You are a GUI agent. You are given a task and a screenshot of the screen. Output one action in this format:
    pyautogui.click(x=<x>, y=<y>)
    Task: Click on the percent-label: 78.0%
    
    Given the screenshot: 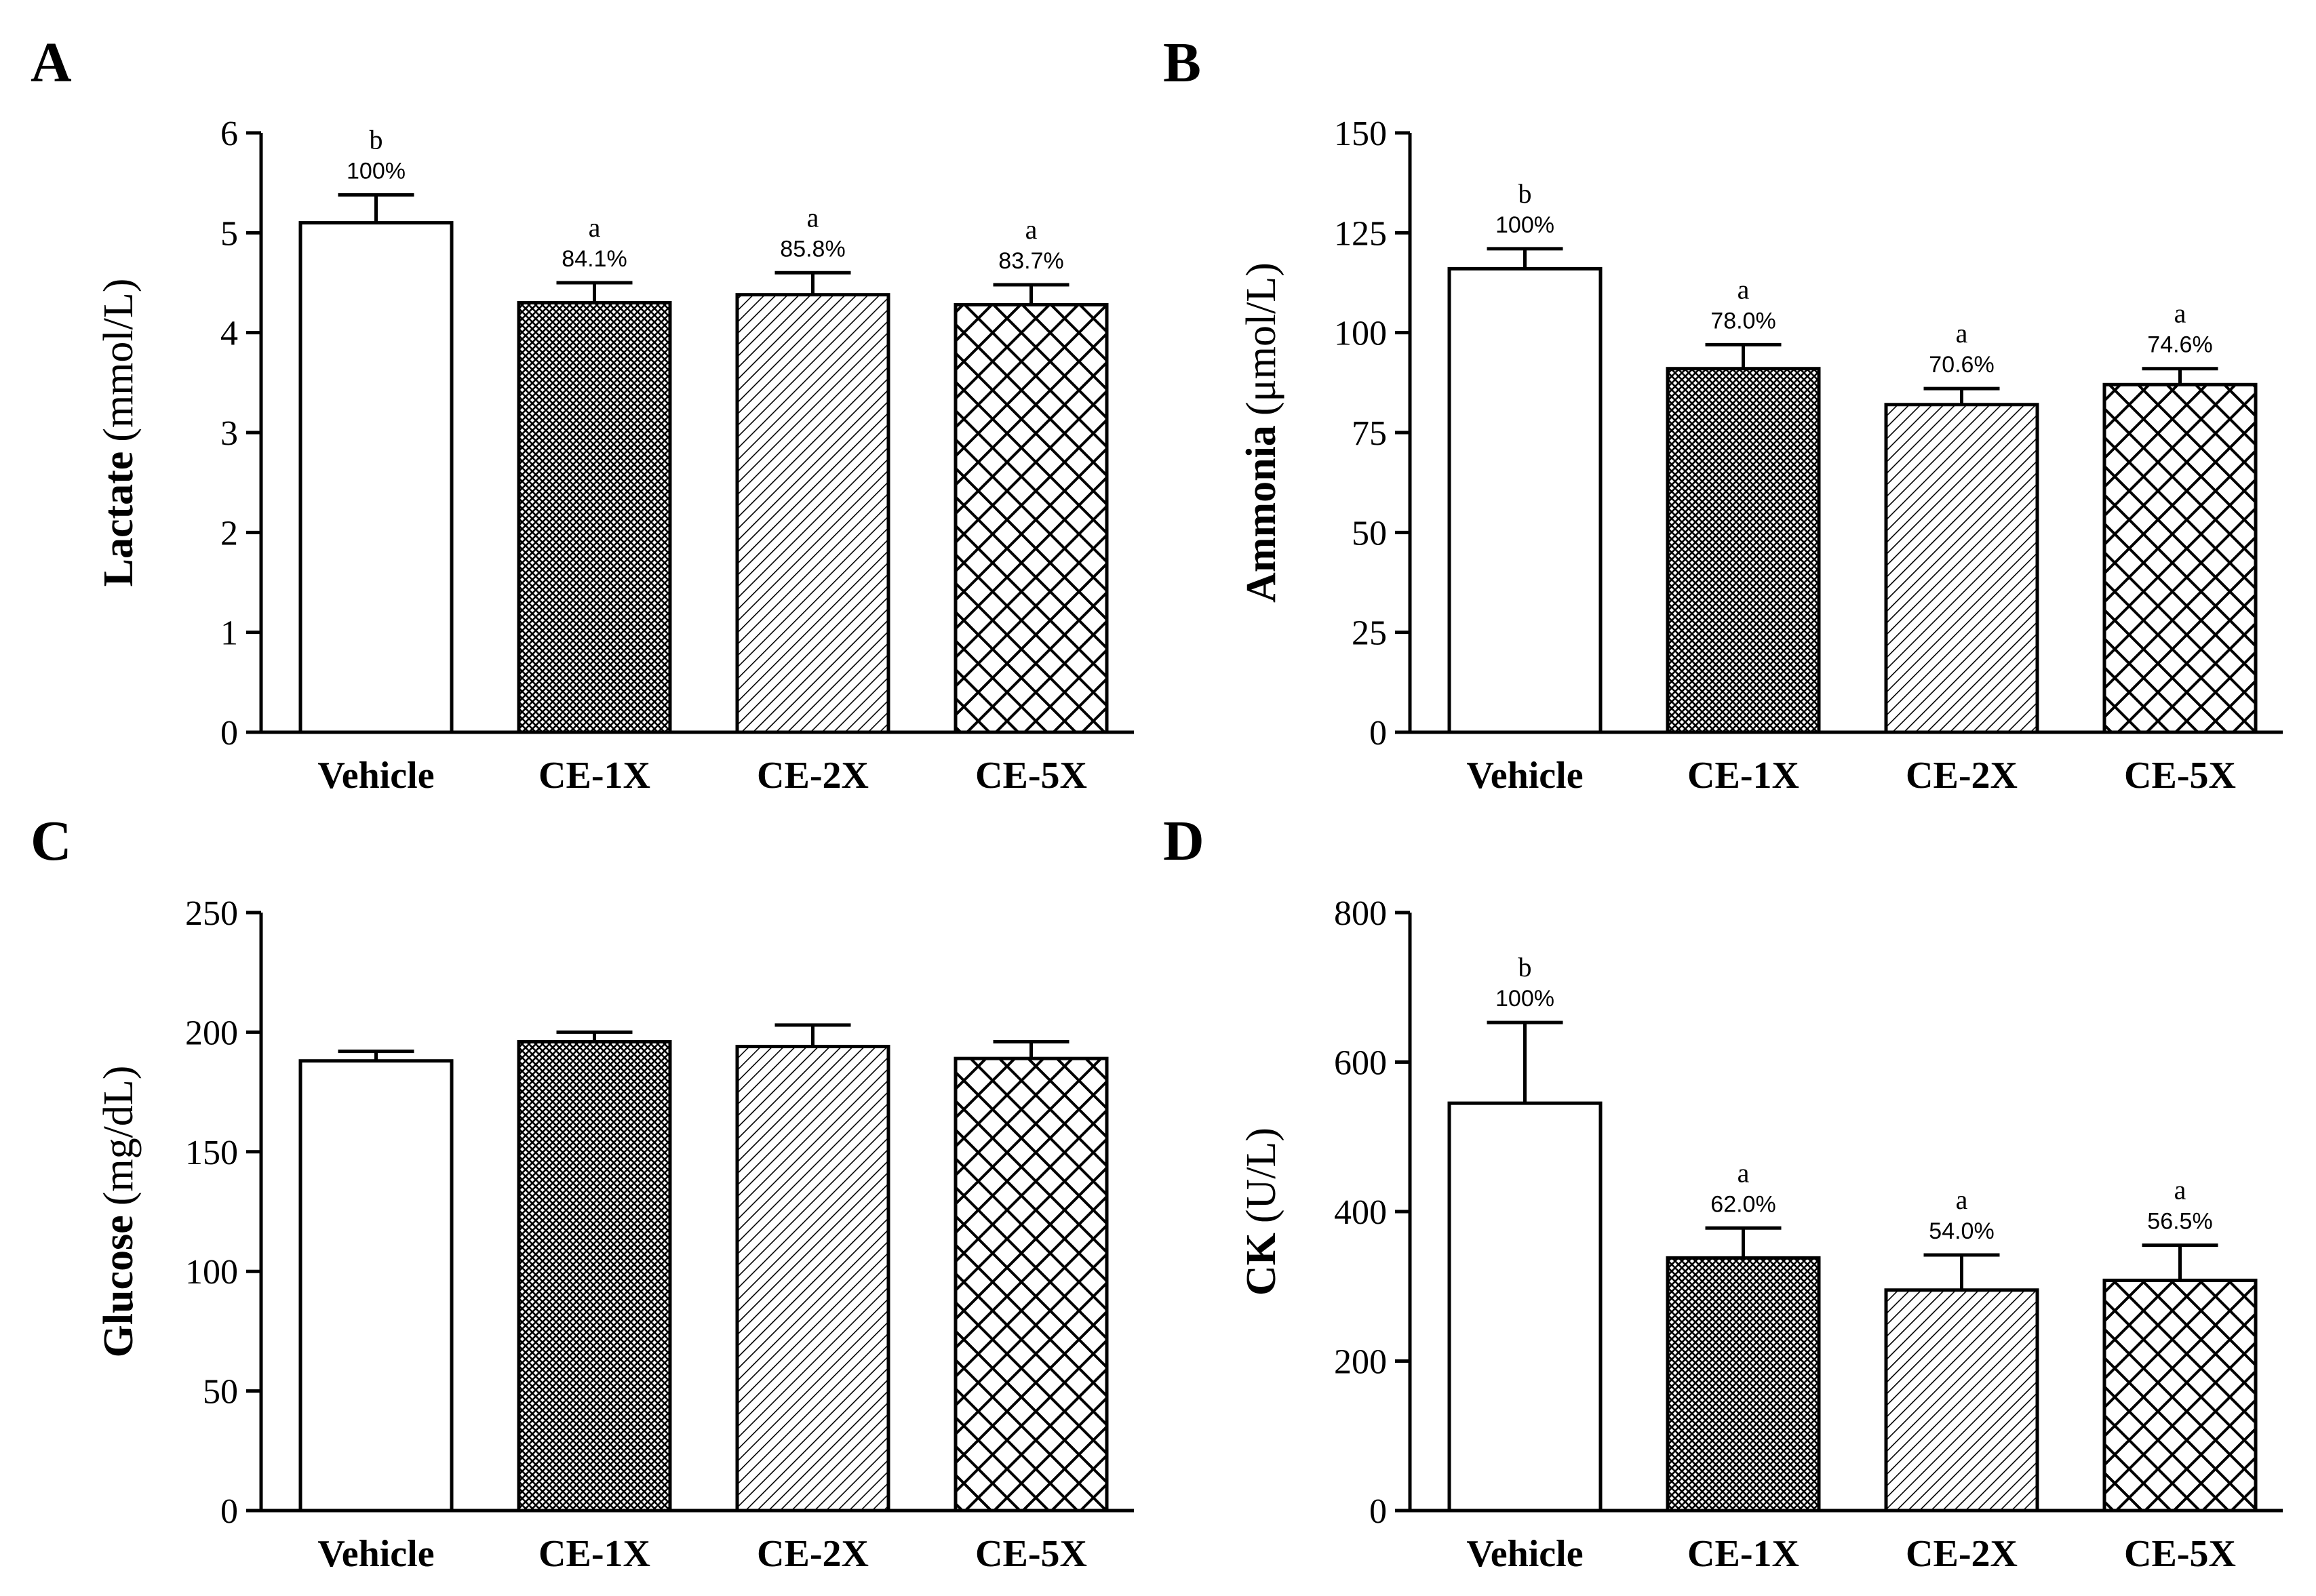 What is the action you would take?
    pyautogui.click(x=1742, y=321)
    